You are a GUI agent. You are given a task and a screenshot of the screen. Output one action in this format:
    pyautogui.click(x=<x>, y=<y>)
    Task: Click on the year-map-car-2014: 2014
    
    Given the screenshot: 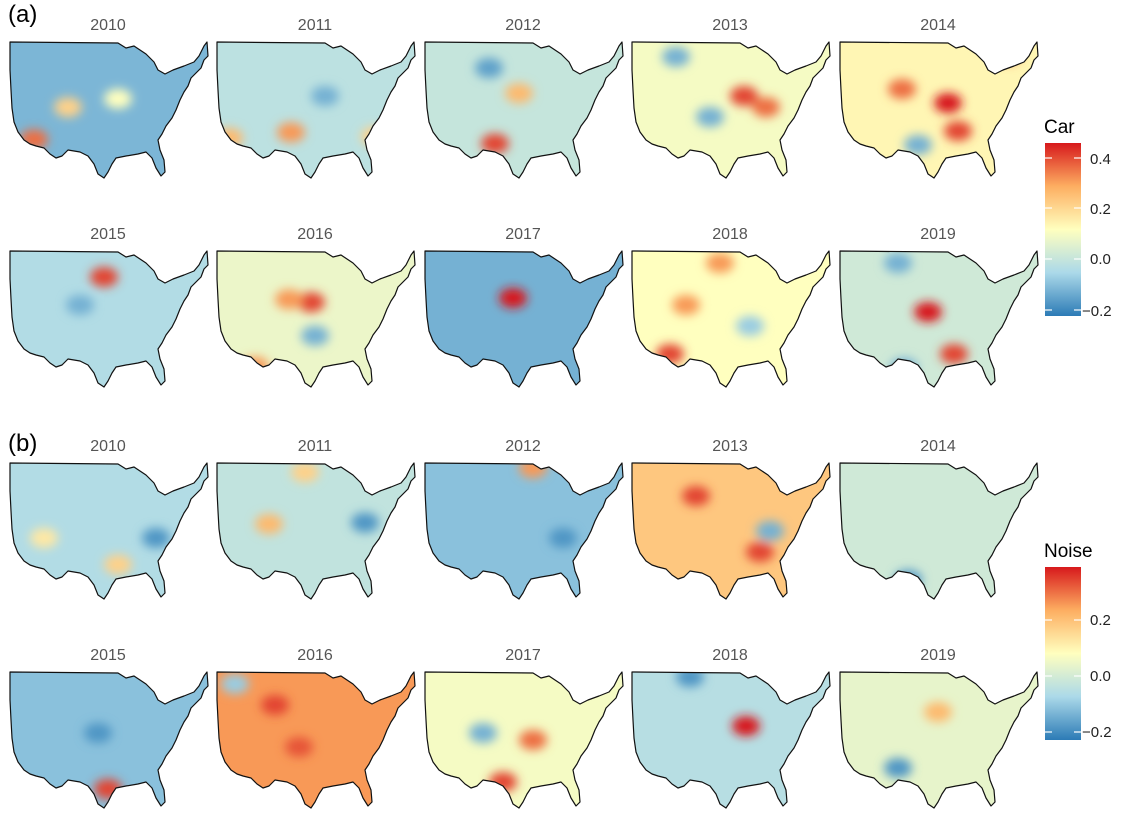 What is the action you would take?
    pyautogui.click(x=939, y=98)
    